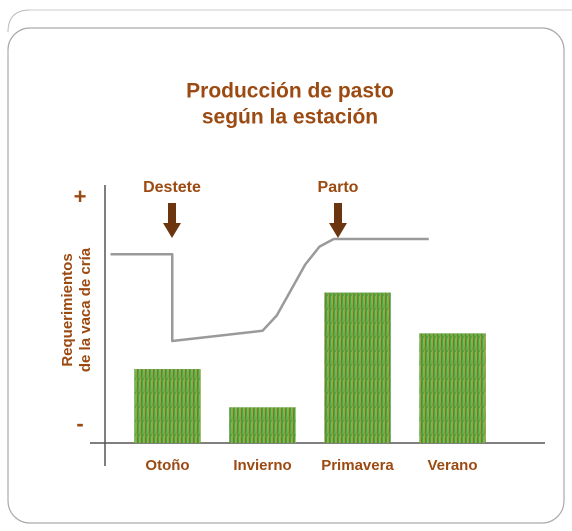  Describe the element at coordinates (19, 21) in the screenshot. I see `frame-corner` at that location.